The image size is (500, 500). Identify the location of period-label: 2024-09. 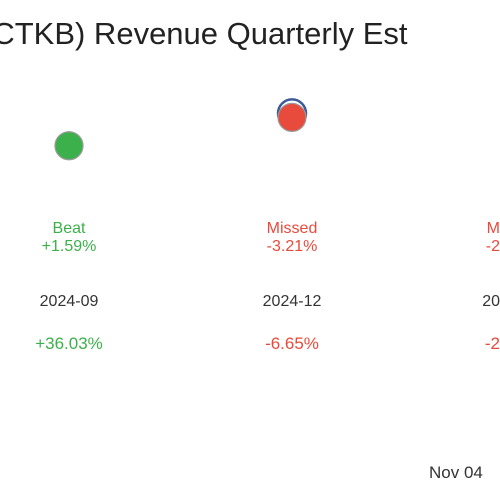
(69, 301).